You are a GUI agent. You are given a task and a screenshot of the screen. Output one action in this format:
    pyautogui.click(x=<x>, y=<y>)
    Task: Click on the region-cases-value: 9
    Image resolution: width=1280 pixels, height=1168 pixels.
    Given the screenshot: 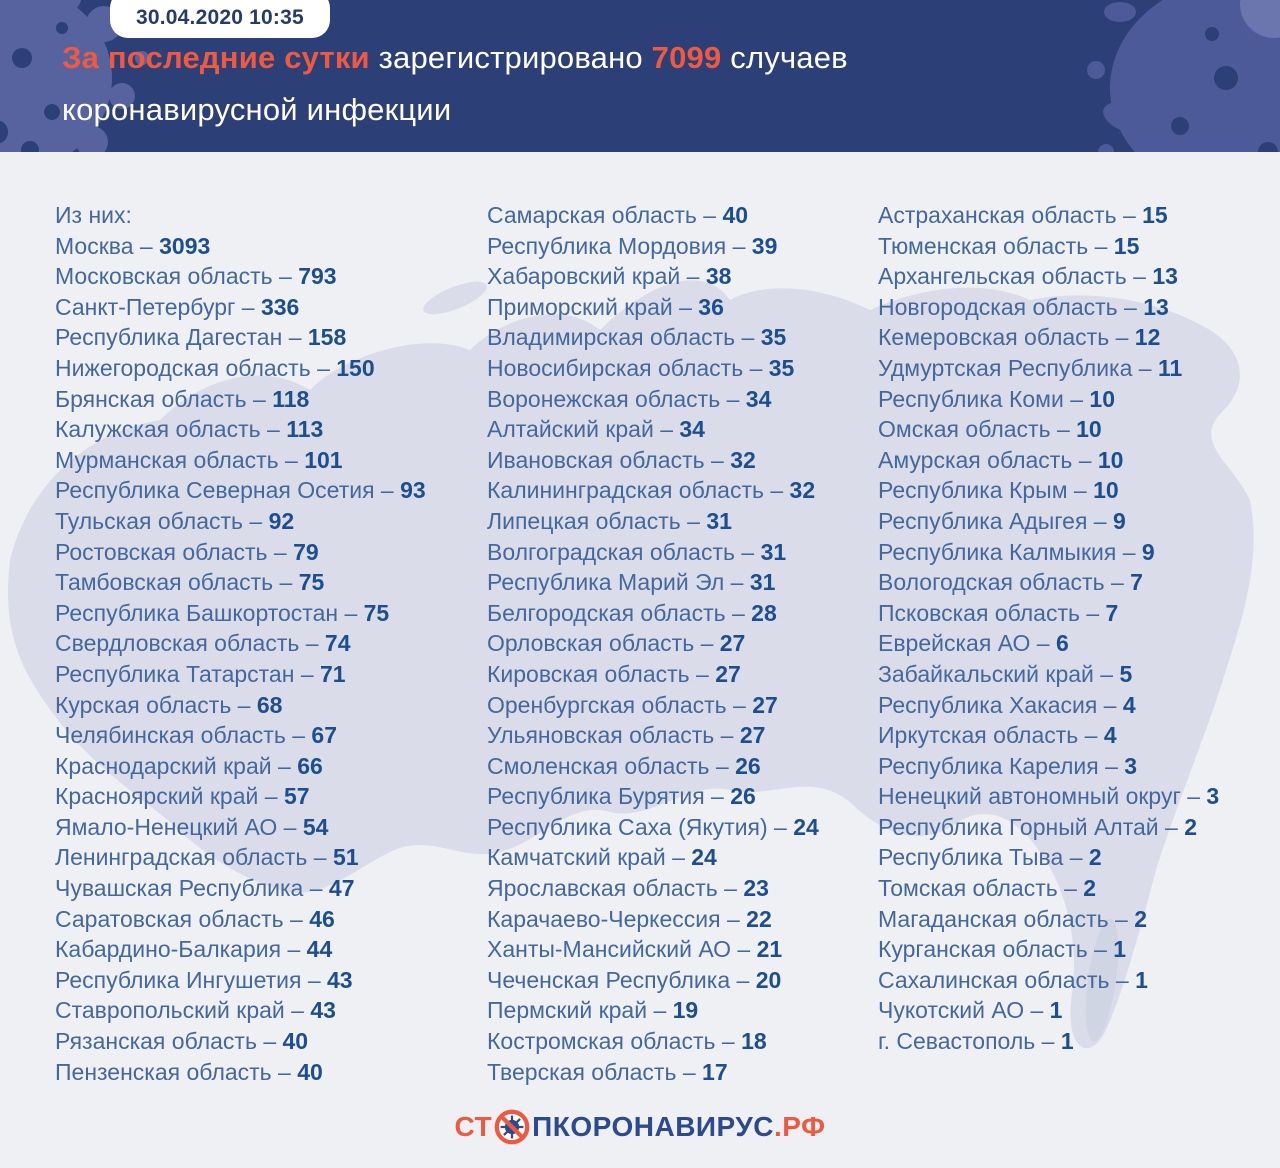 What is the action you would take?
    pyautogui.click(x=1119, y=520)
    